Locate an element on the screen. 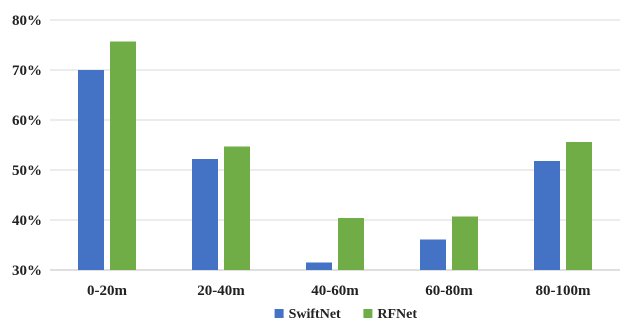  bar-swiftnet-0-20m is located at coordinates (91, 170).